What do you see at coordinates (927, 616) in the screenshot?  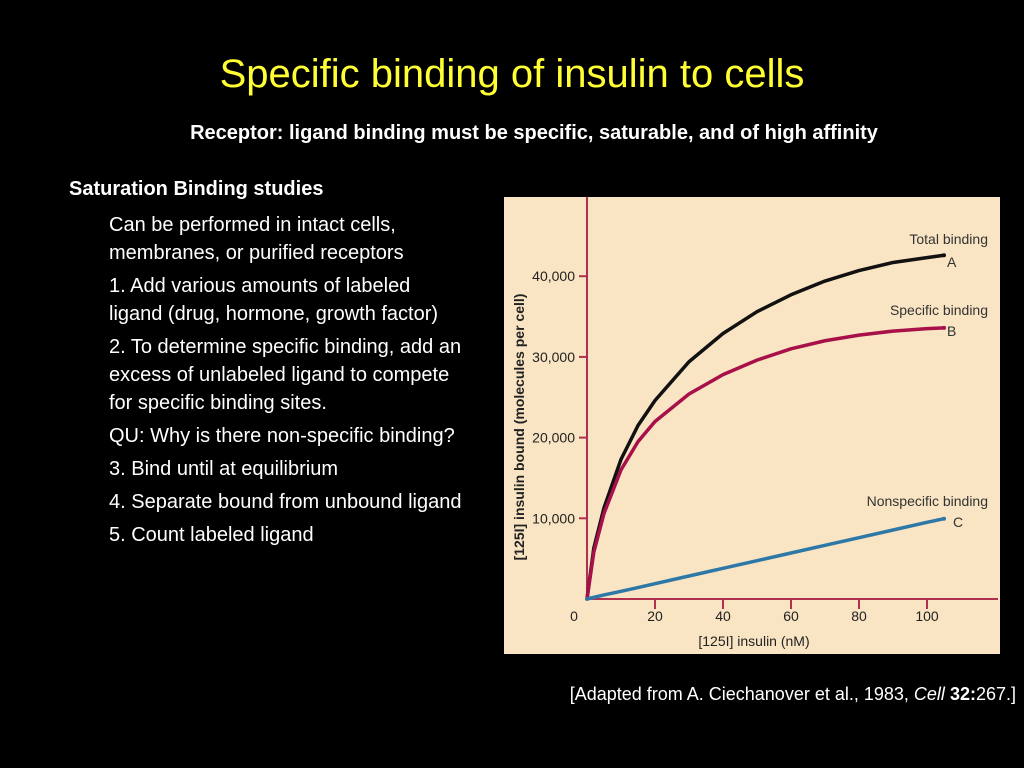 I see `x-tick-label: 100` at bounding box center [927, 616].